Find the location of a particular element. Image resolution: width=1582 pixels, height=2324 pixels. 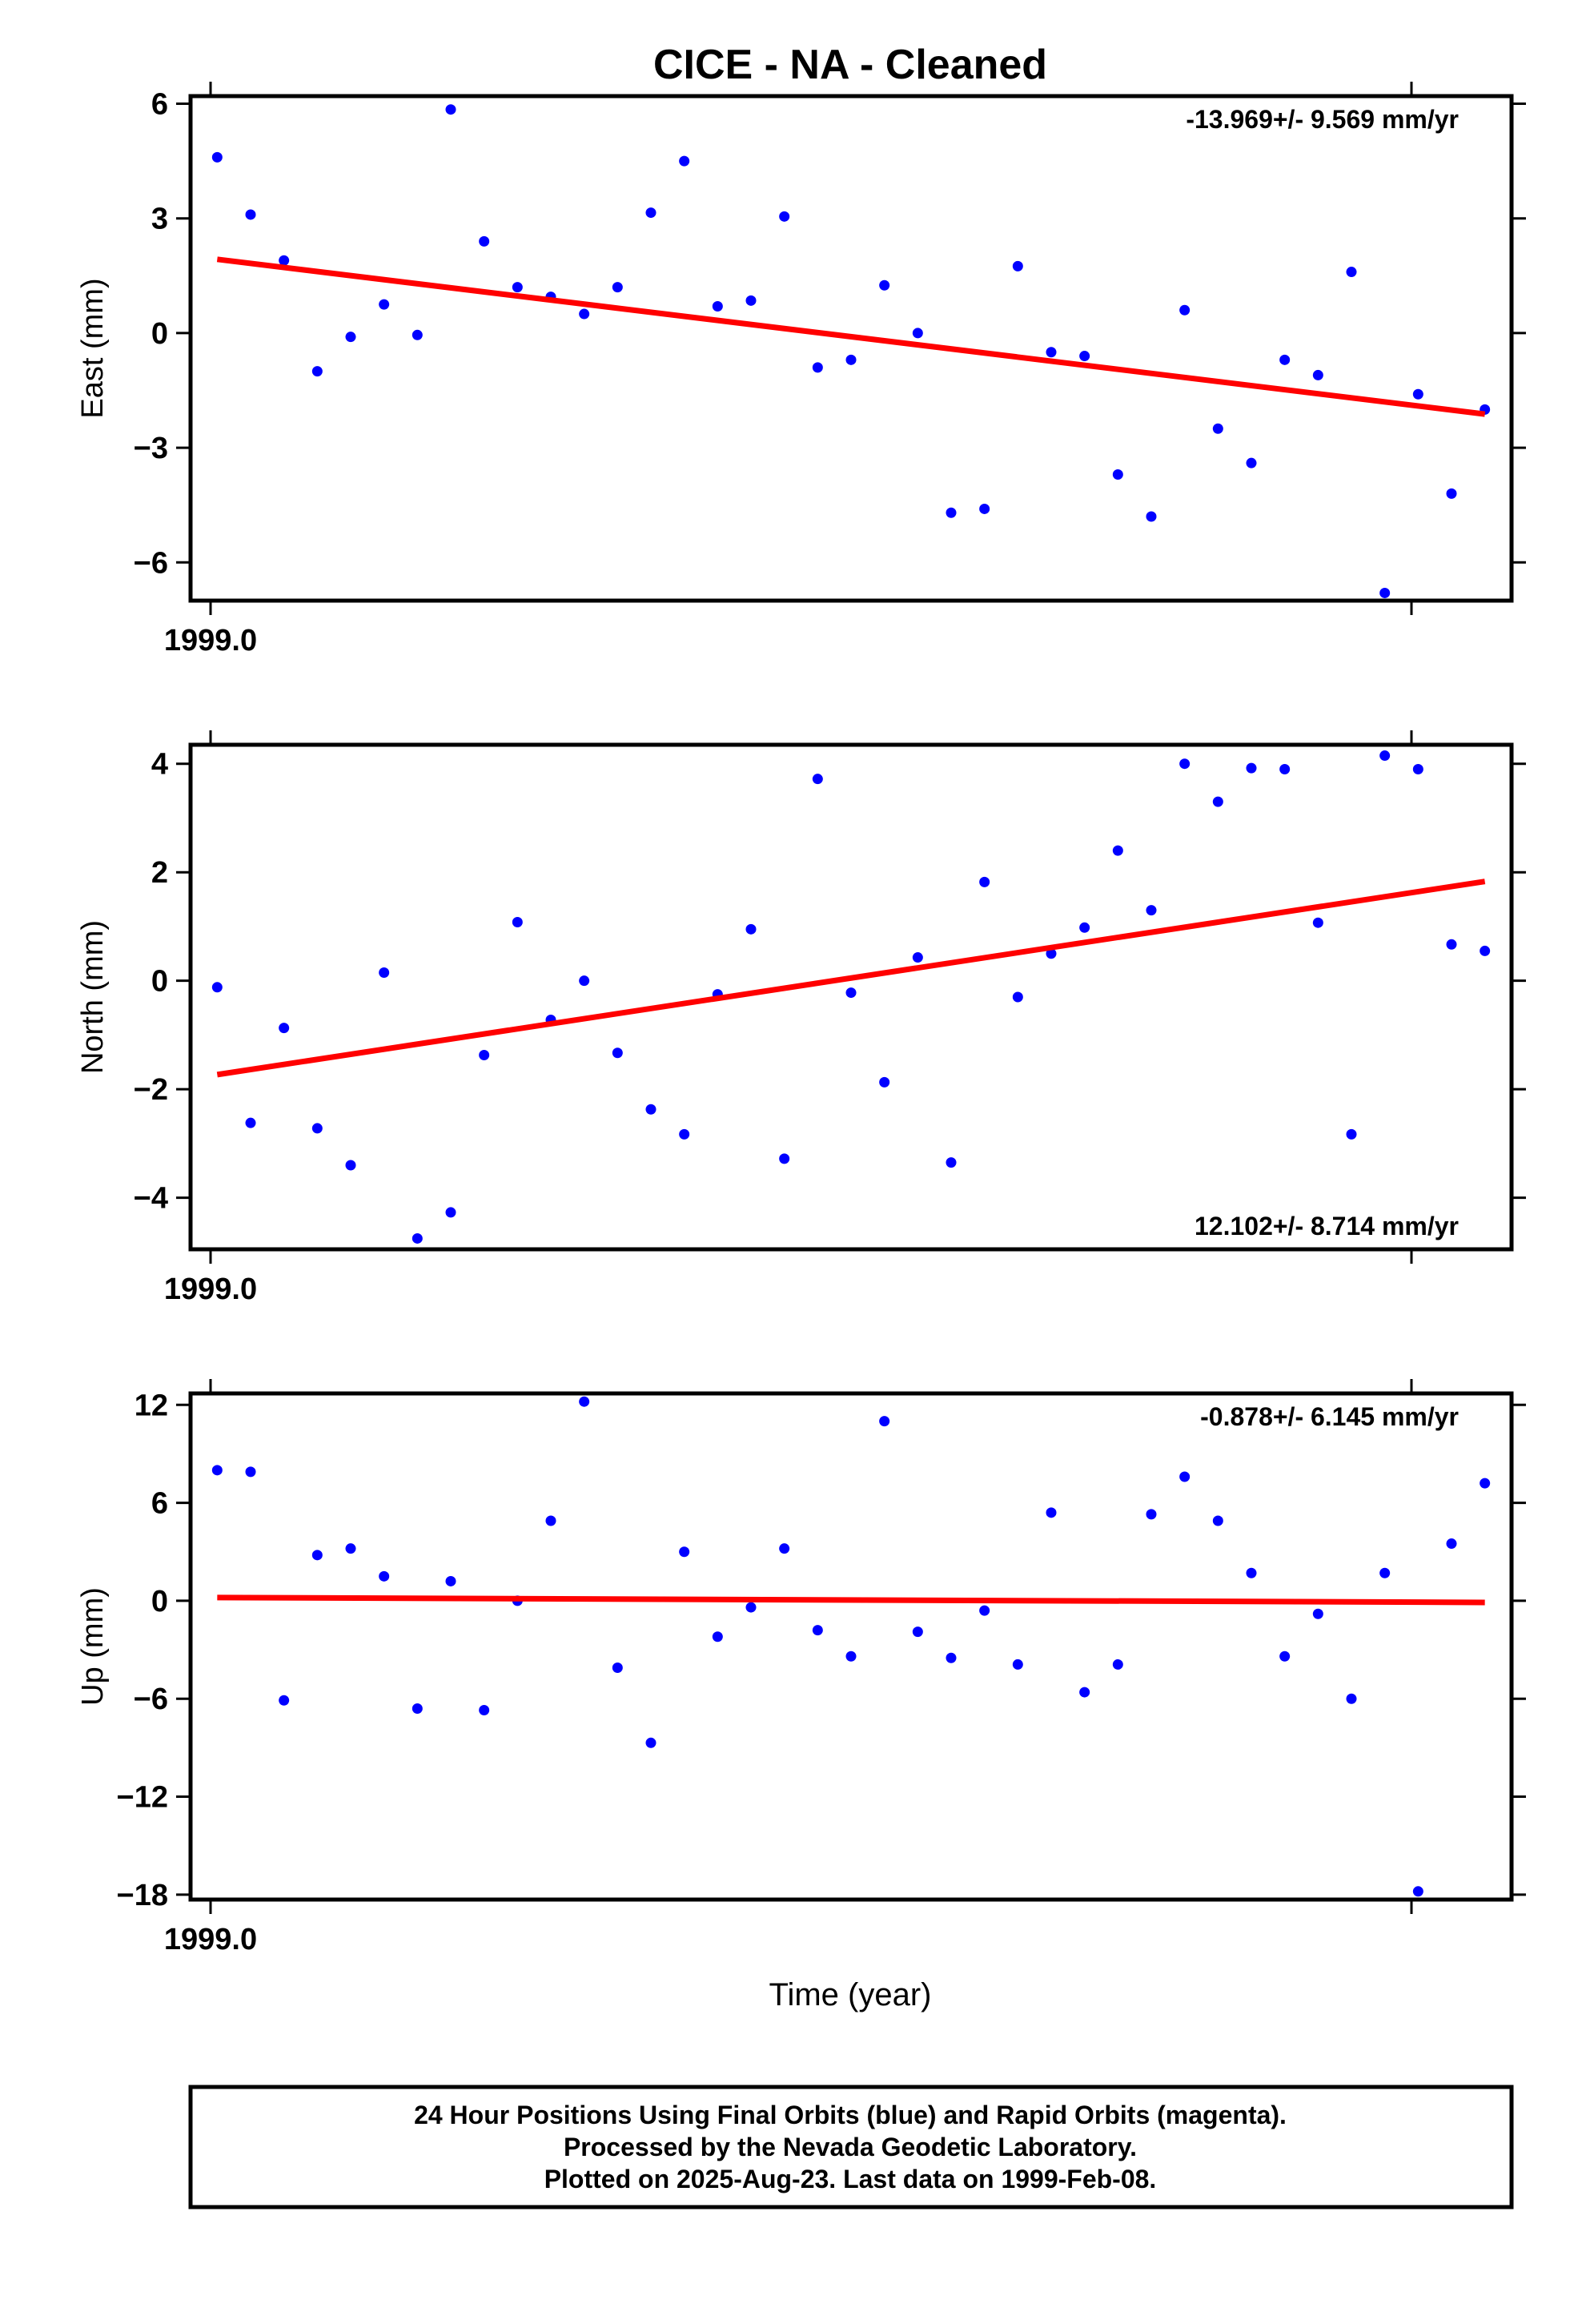

north-ytick-label: −4 is located at coordinates (151, 1199).